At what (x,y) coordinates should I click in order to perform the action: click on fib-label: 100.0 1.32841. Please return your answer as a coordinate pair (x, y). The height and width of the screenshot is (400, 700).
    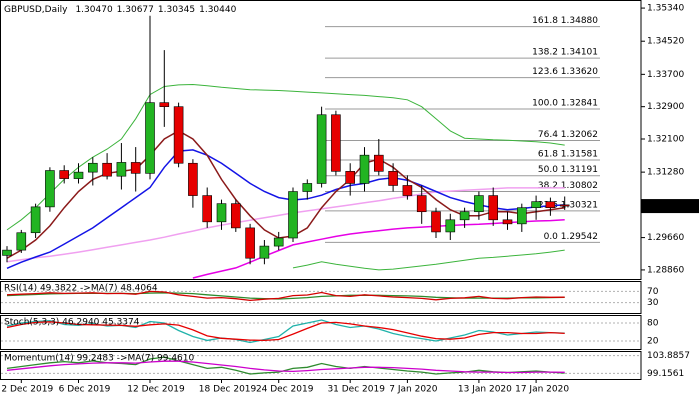
    Looking at the image, I should click on (565, 104).